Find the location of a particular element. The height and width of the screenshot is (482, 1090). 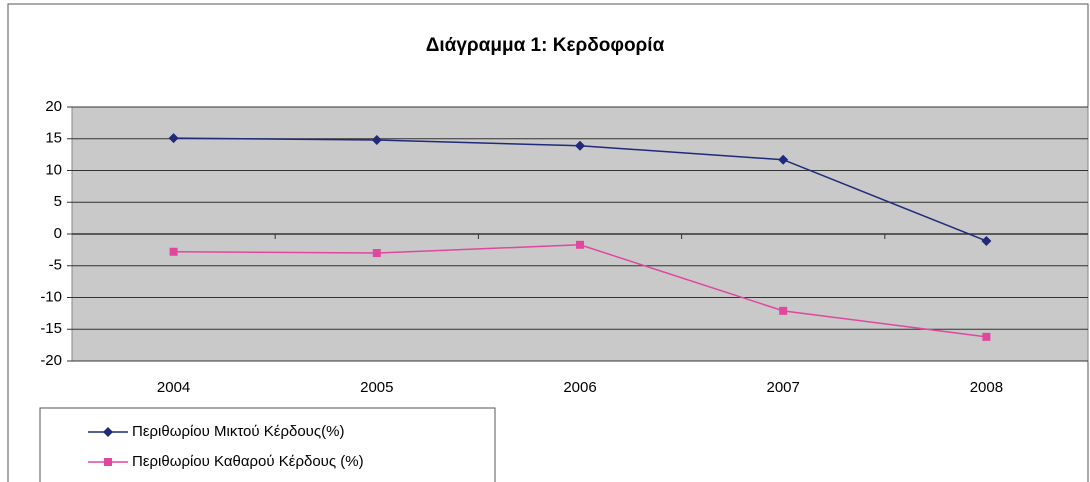

legend-label: Περιθωρίου Καθαρού Κέρδους (%) is located at coordinates (248, 461).